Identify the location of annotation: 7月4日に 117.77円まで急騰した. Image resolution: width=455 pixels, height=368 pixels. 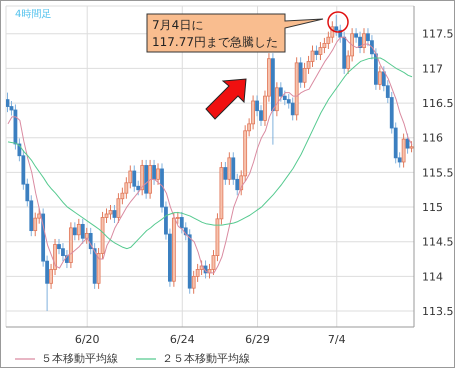
(215, 33).